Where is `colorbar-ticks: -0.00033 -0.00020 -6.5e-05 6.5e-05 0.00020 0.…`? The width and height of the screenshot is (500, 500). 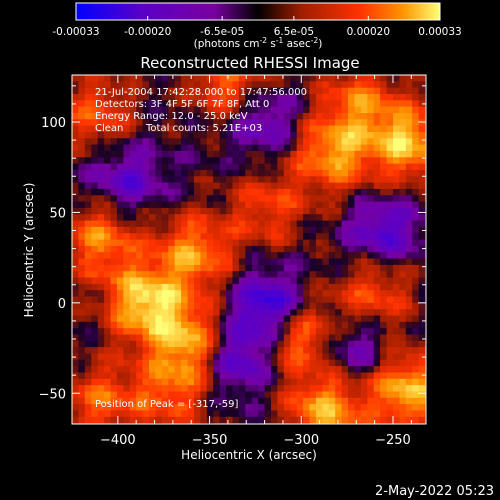 colorbar-ticks: -0.00033 -0.00020 -6.5e-05 6.5e-05 0.00020 0.… is located at coordinates (257, 27).